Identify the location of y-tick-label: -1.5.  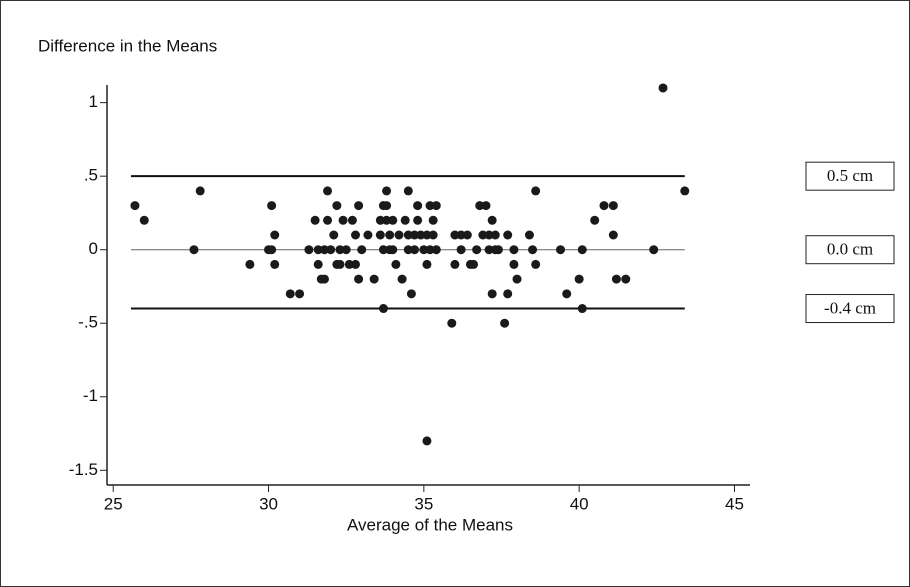
(83, 469).